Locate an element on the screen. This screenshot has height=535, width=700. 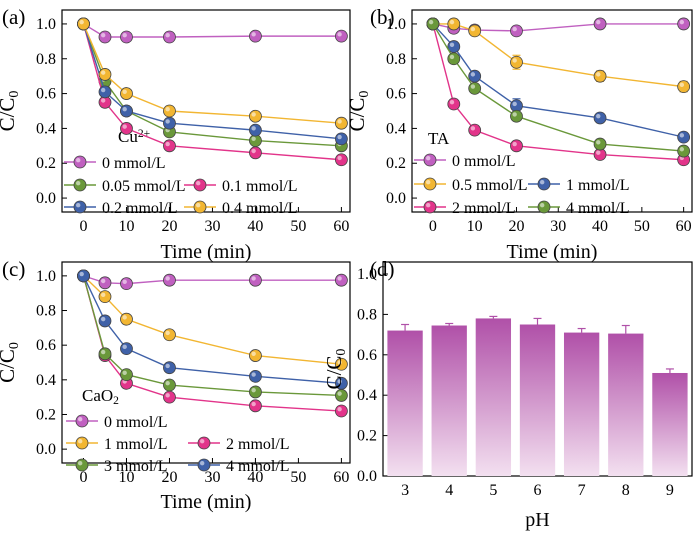
panel-label: (a) is located at coordinates (13, 17).